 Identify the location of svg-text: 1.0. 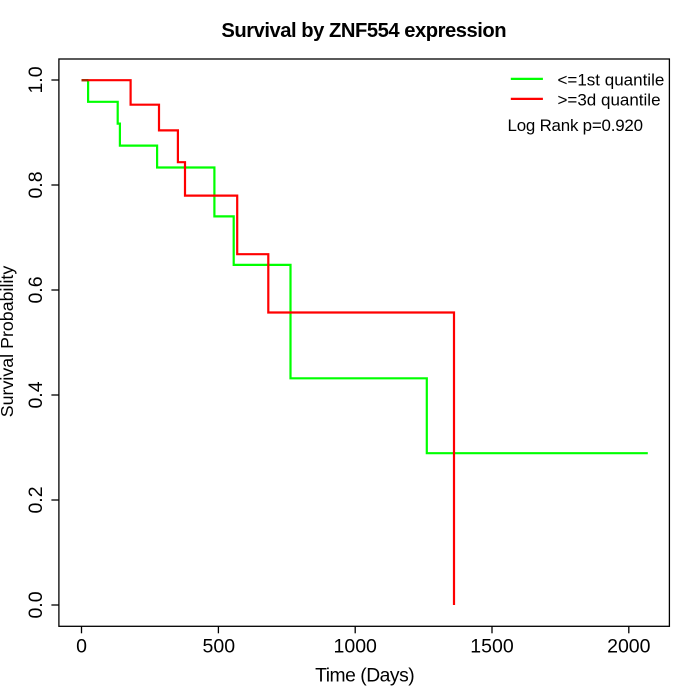
(36, 79).